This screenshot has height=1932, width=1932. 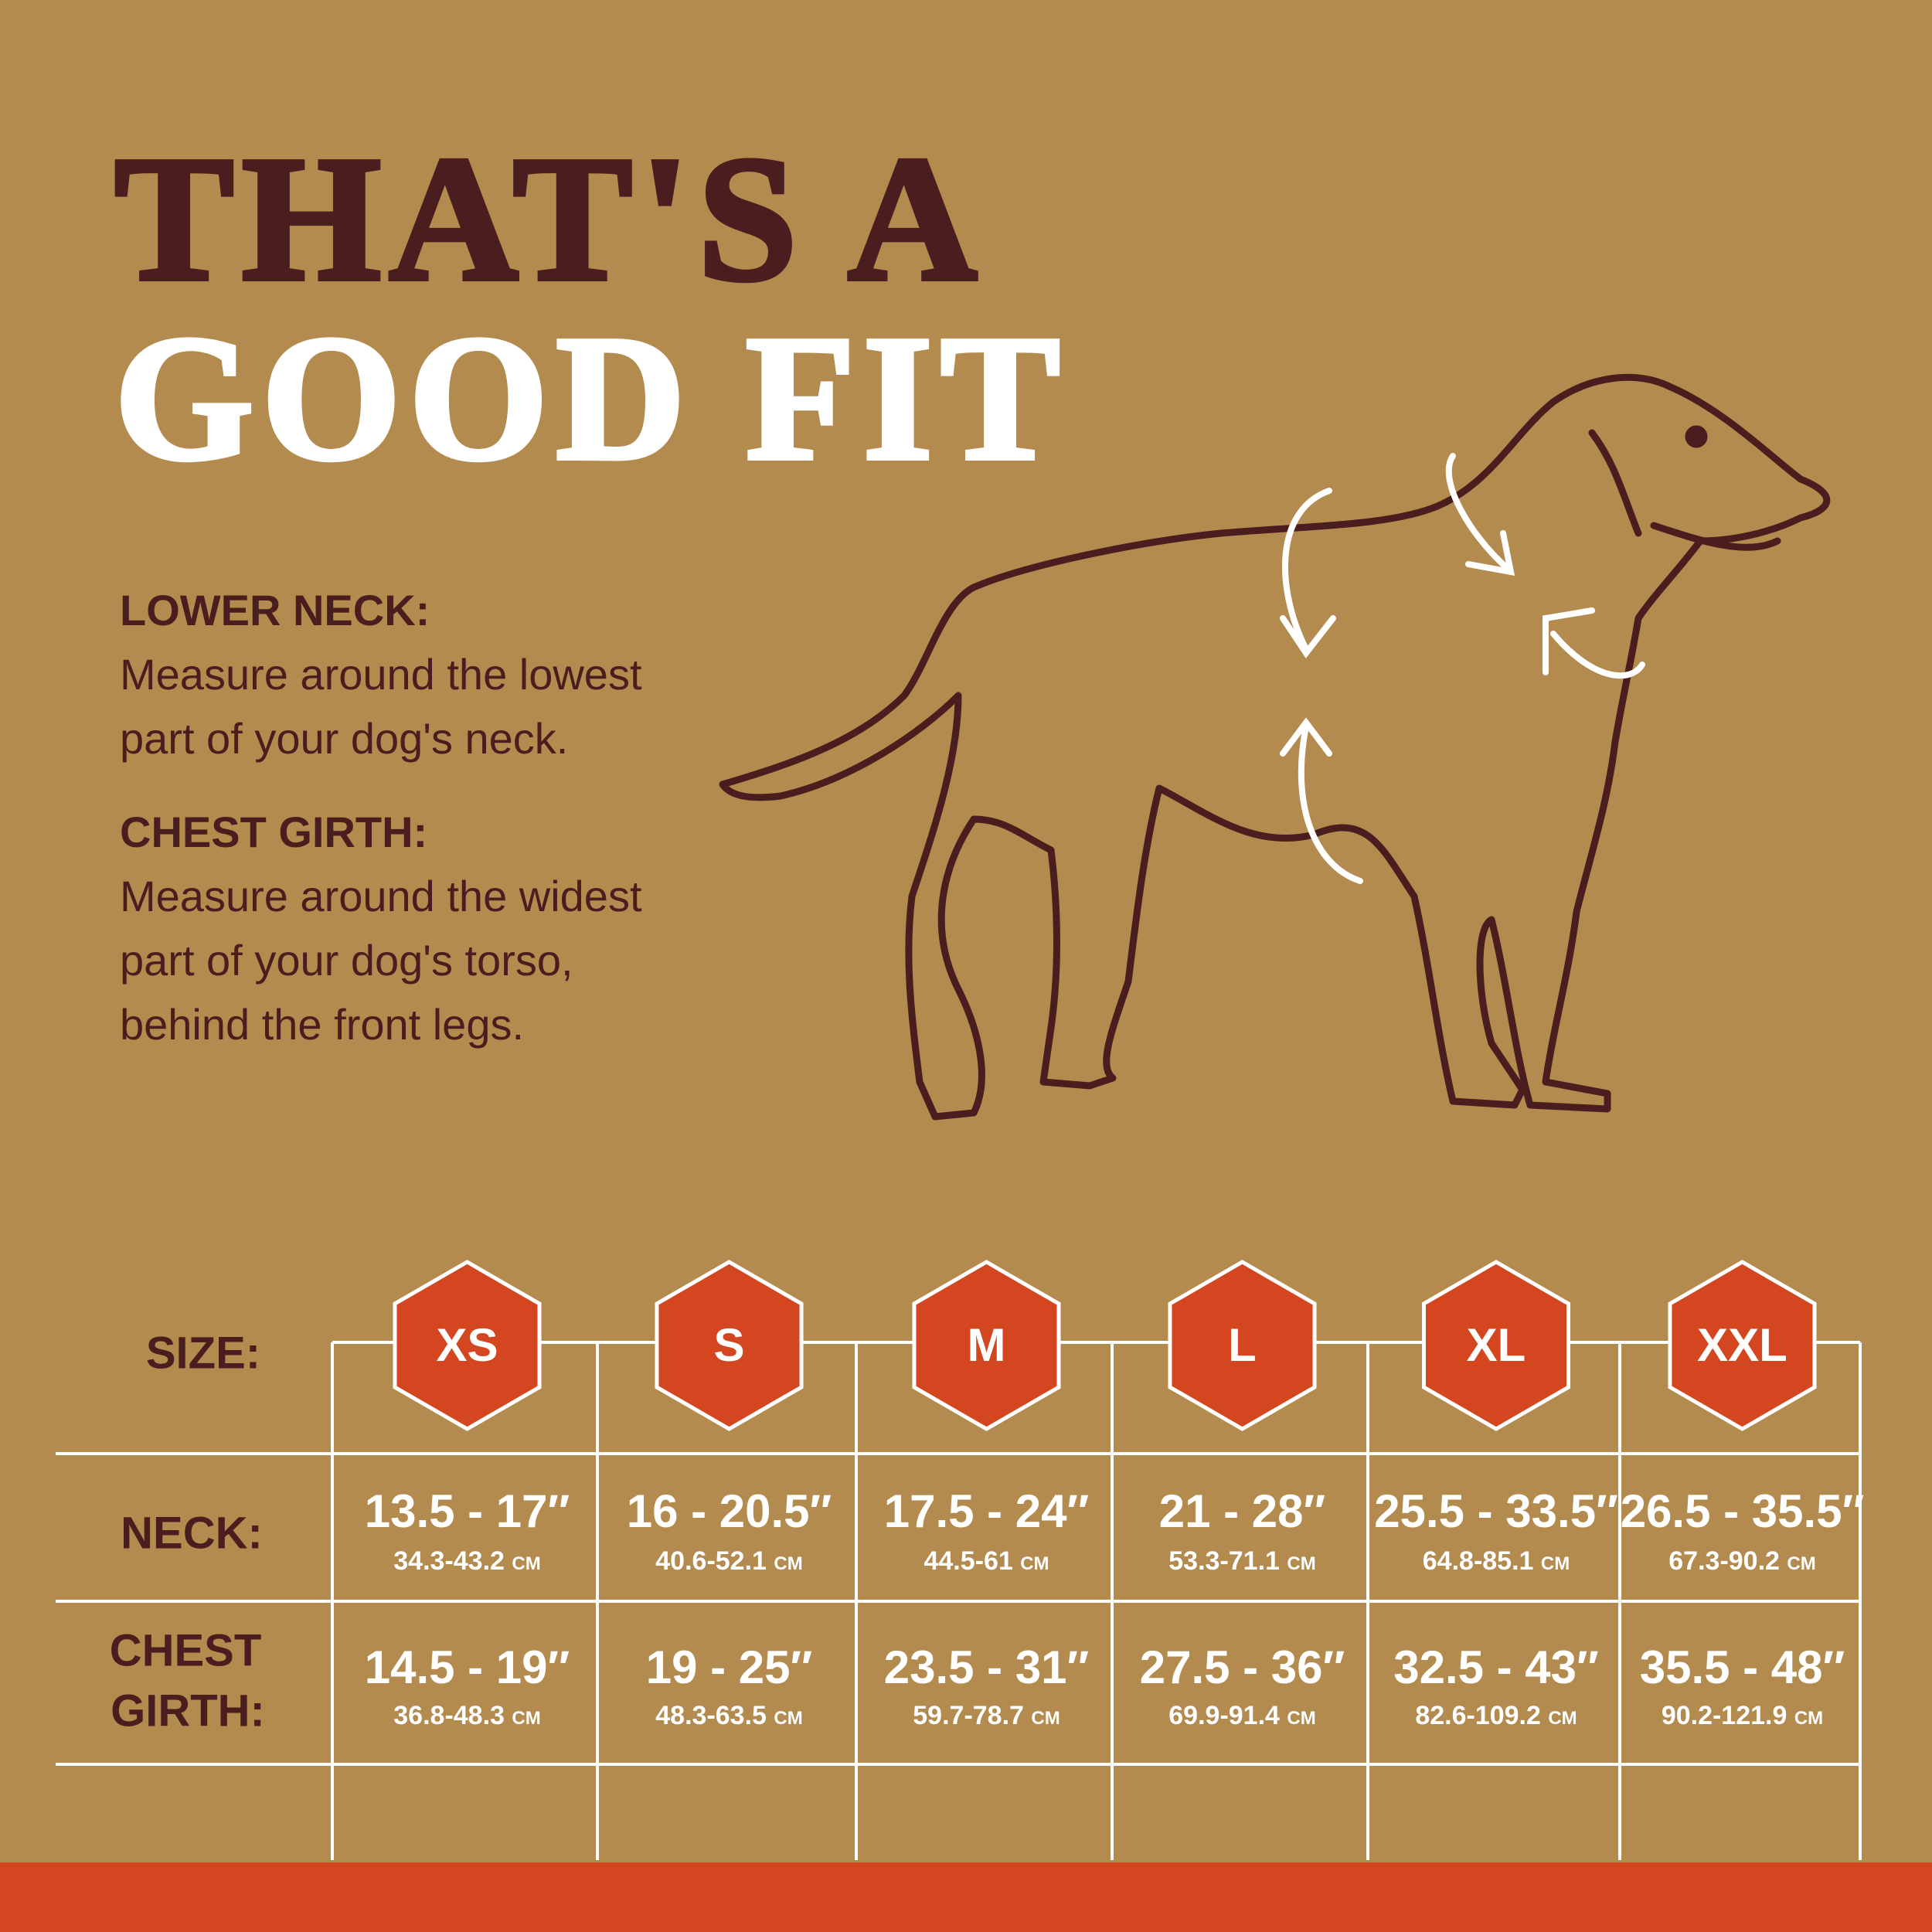 I want to click on footer-bar, so click(x=966, y=1897).